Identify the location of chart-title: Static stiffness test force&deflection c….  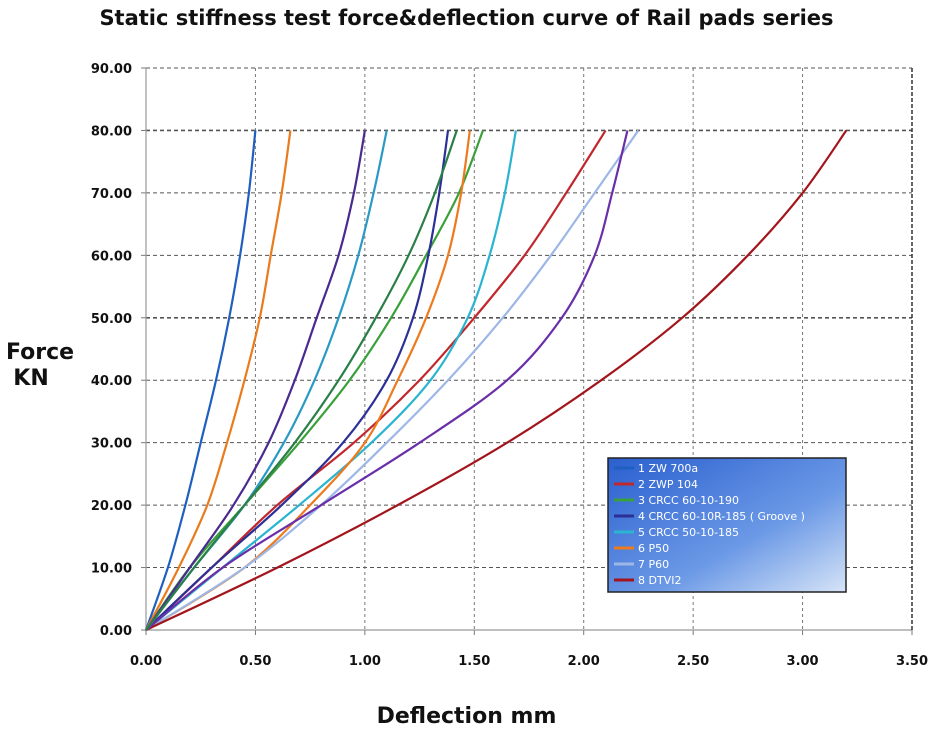
(466, 18).